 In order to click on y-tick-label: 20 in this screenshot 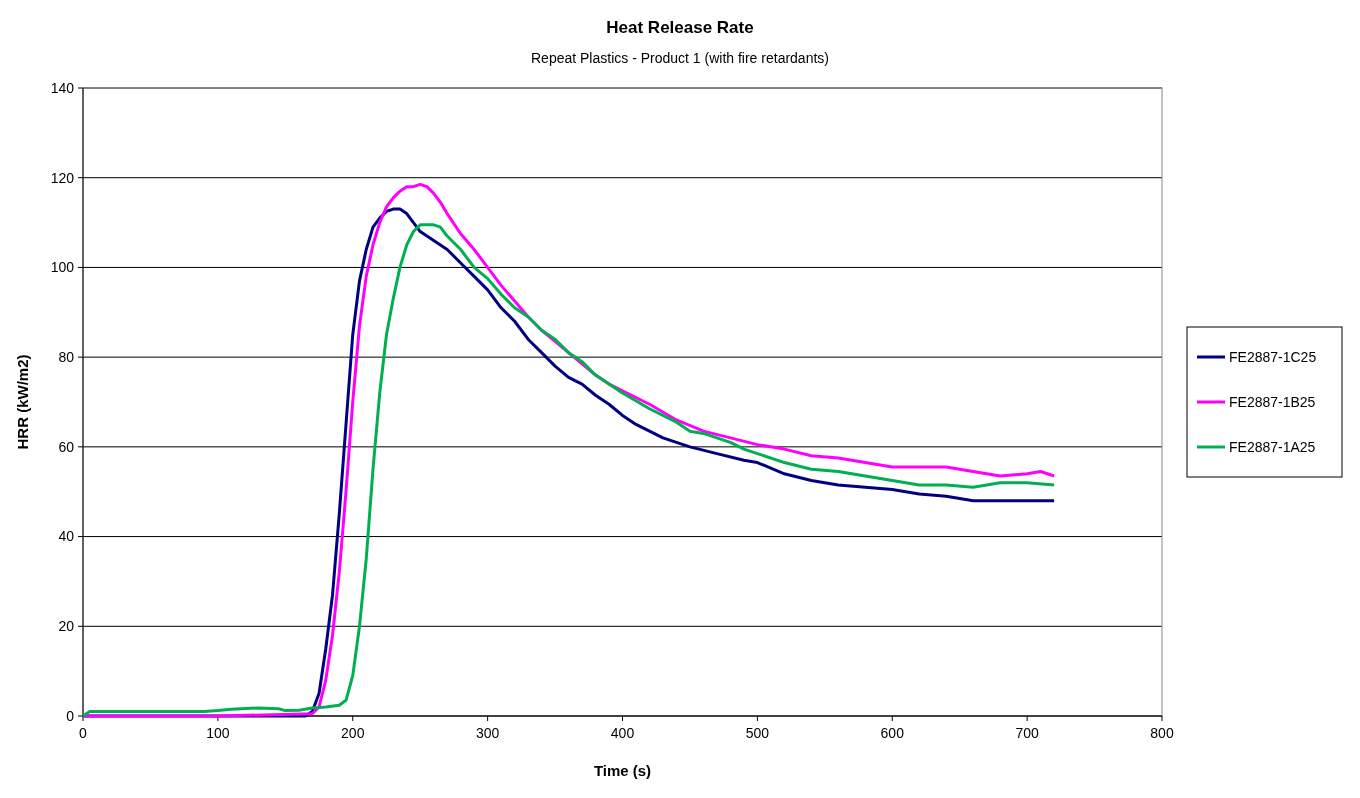, I will do `click(66, 626)`.